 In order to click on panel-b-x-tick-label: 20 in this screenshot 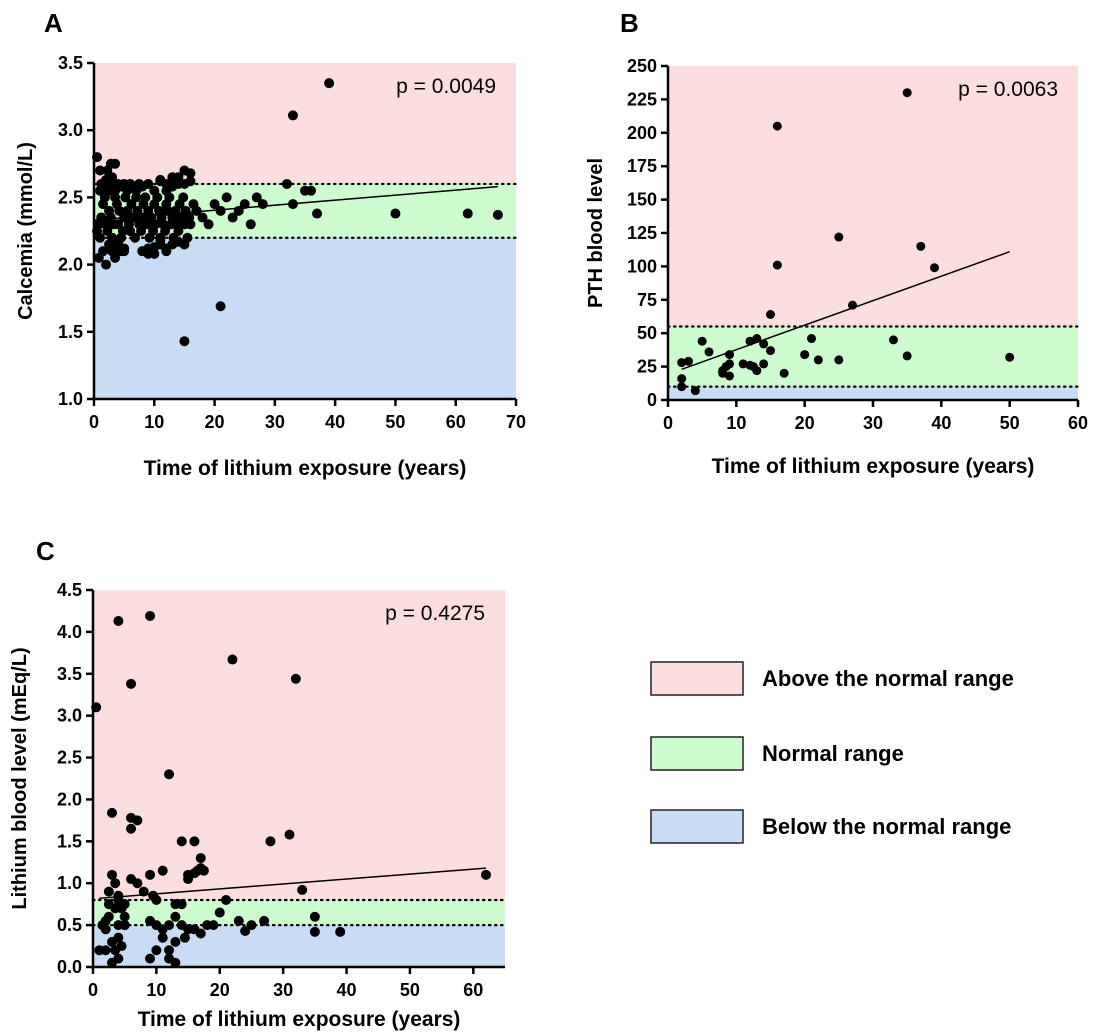, I will do `click(805, 423)`.